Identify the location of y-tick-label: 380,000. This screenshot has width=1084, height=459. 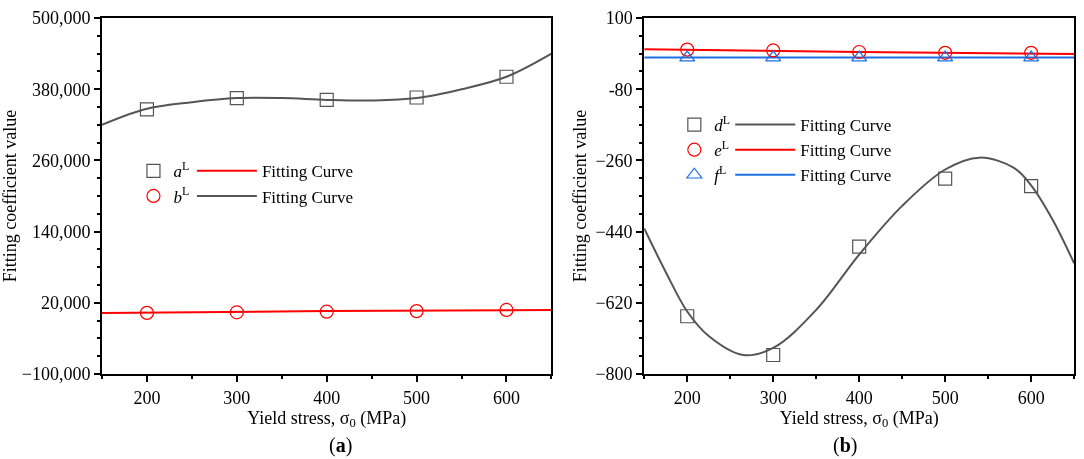
(61, 89).